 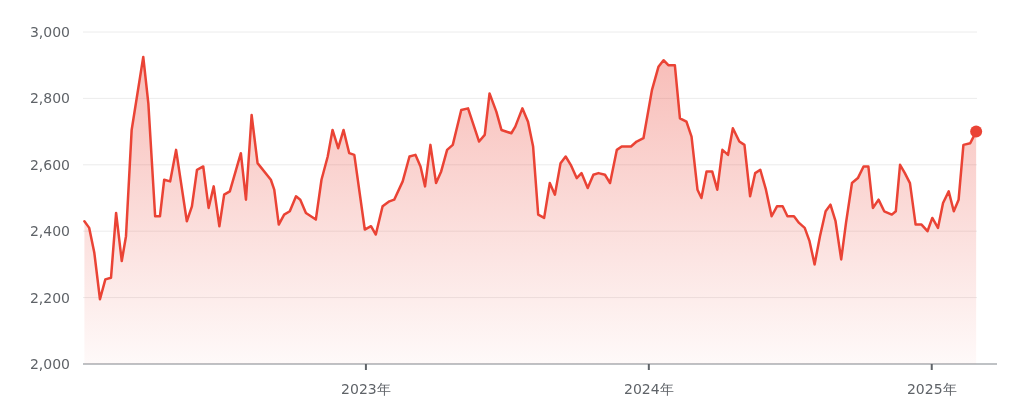 I want to click on y-tick-label: 2,200, so click(x=49, y=297).